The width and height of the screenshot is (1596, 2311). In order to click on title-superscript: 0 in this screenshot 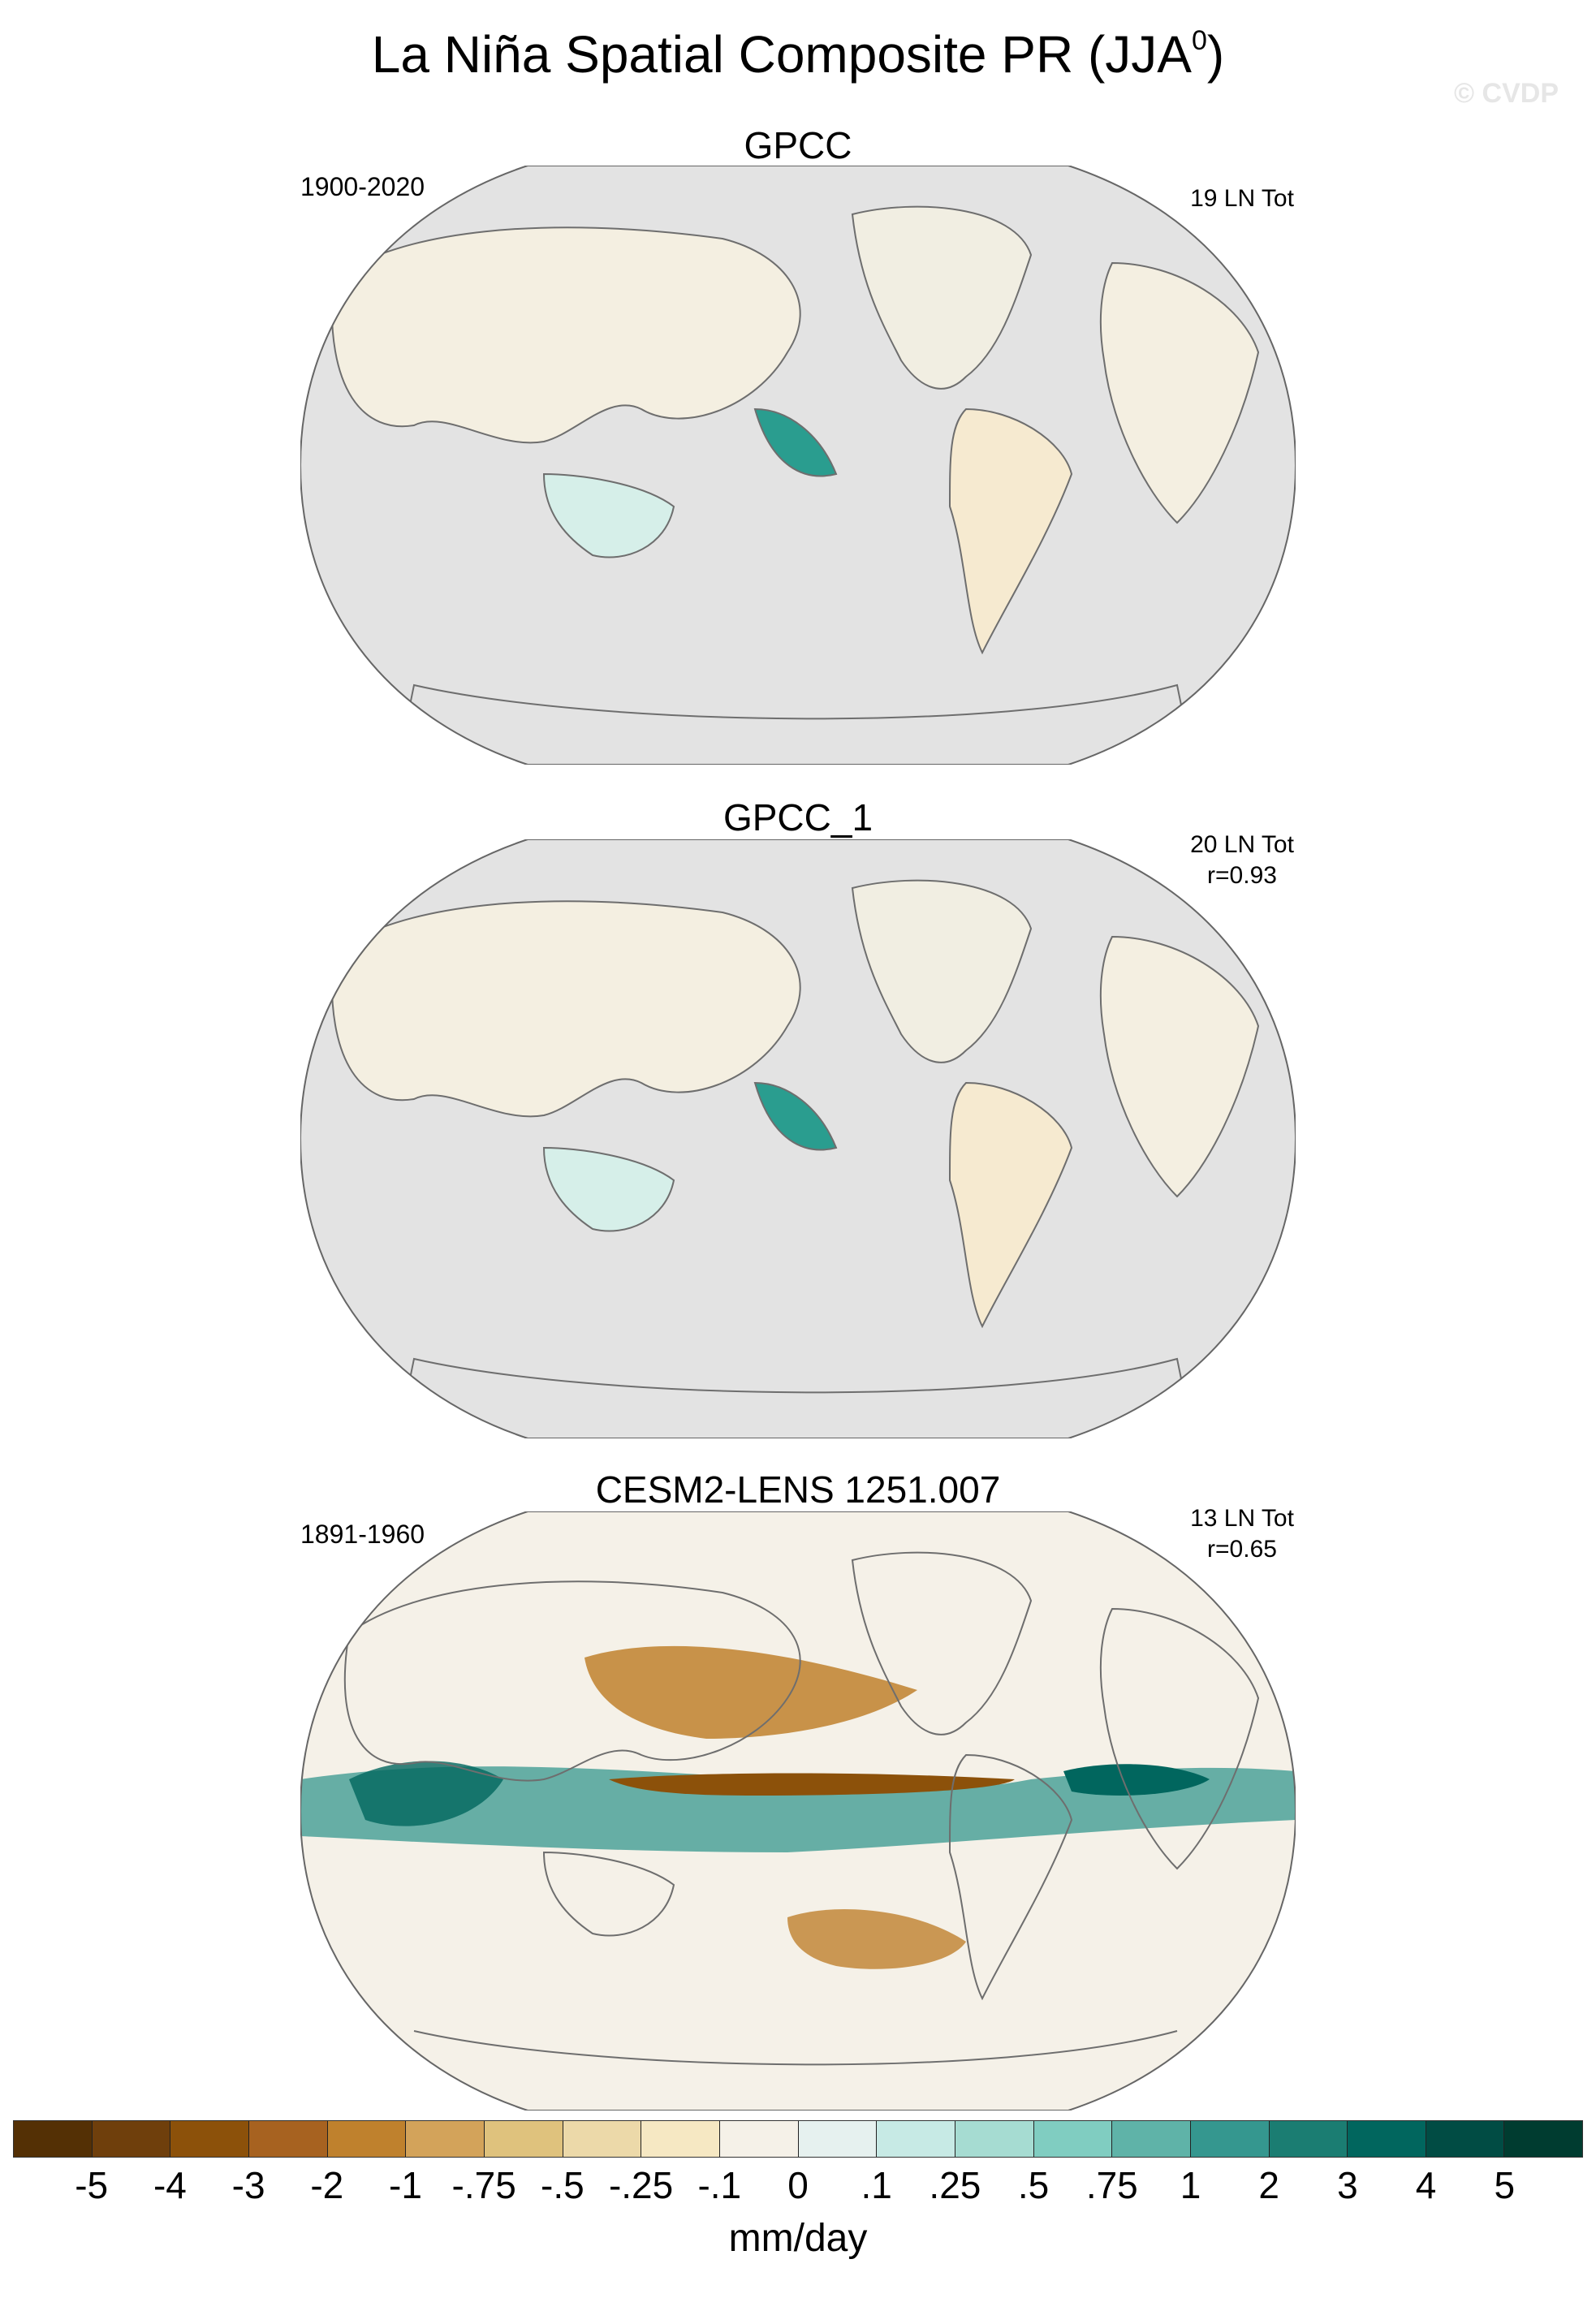, I will do `click(1199, 40)`.